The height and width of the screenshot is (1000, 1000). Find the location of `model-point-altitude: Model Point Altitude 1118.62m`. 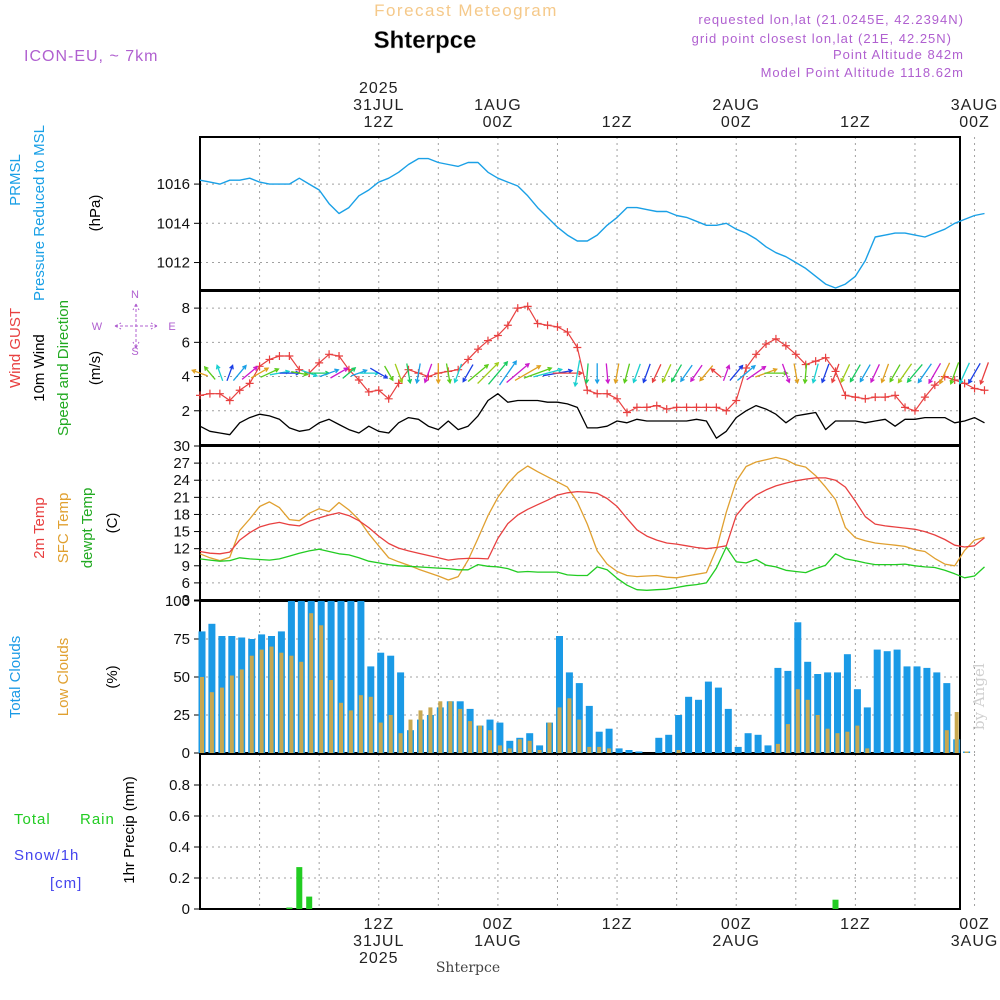

model-point-altitude: Model Point Altitude 1118.62m is located at coordinates (862, 72).